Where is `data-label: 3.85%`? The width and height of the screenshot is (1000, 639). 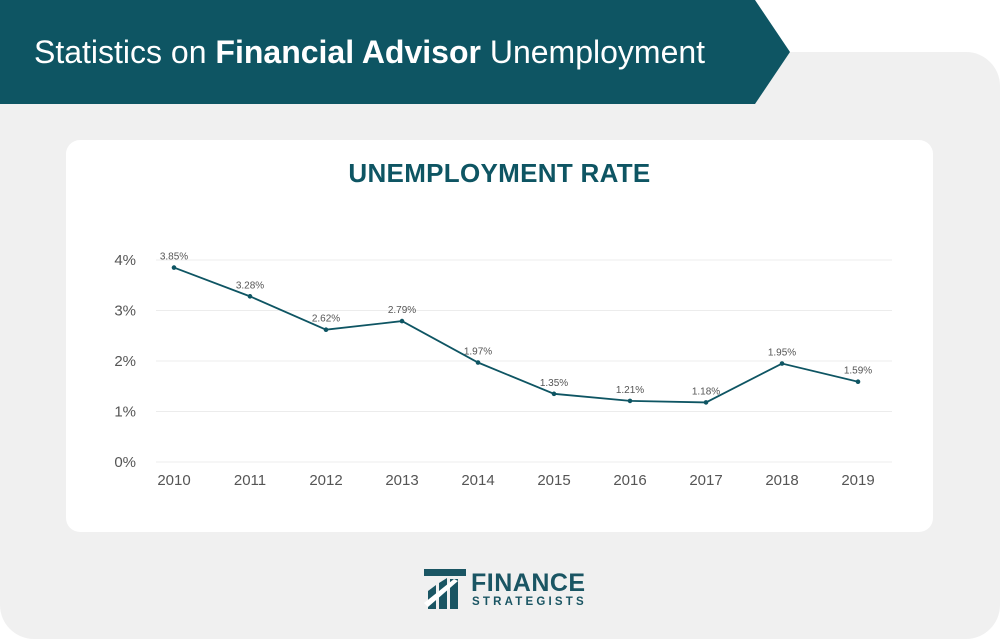 data-label: 3.85% is located at coordinates (174, 257).